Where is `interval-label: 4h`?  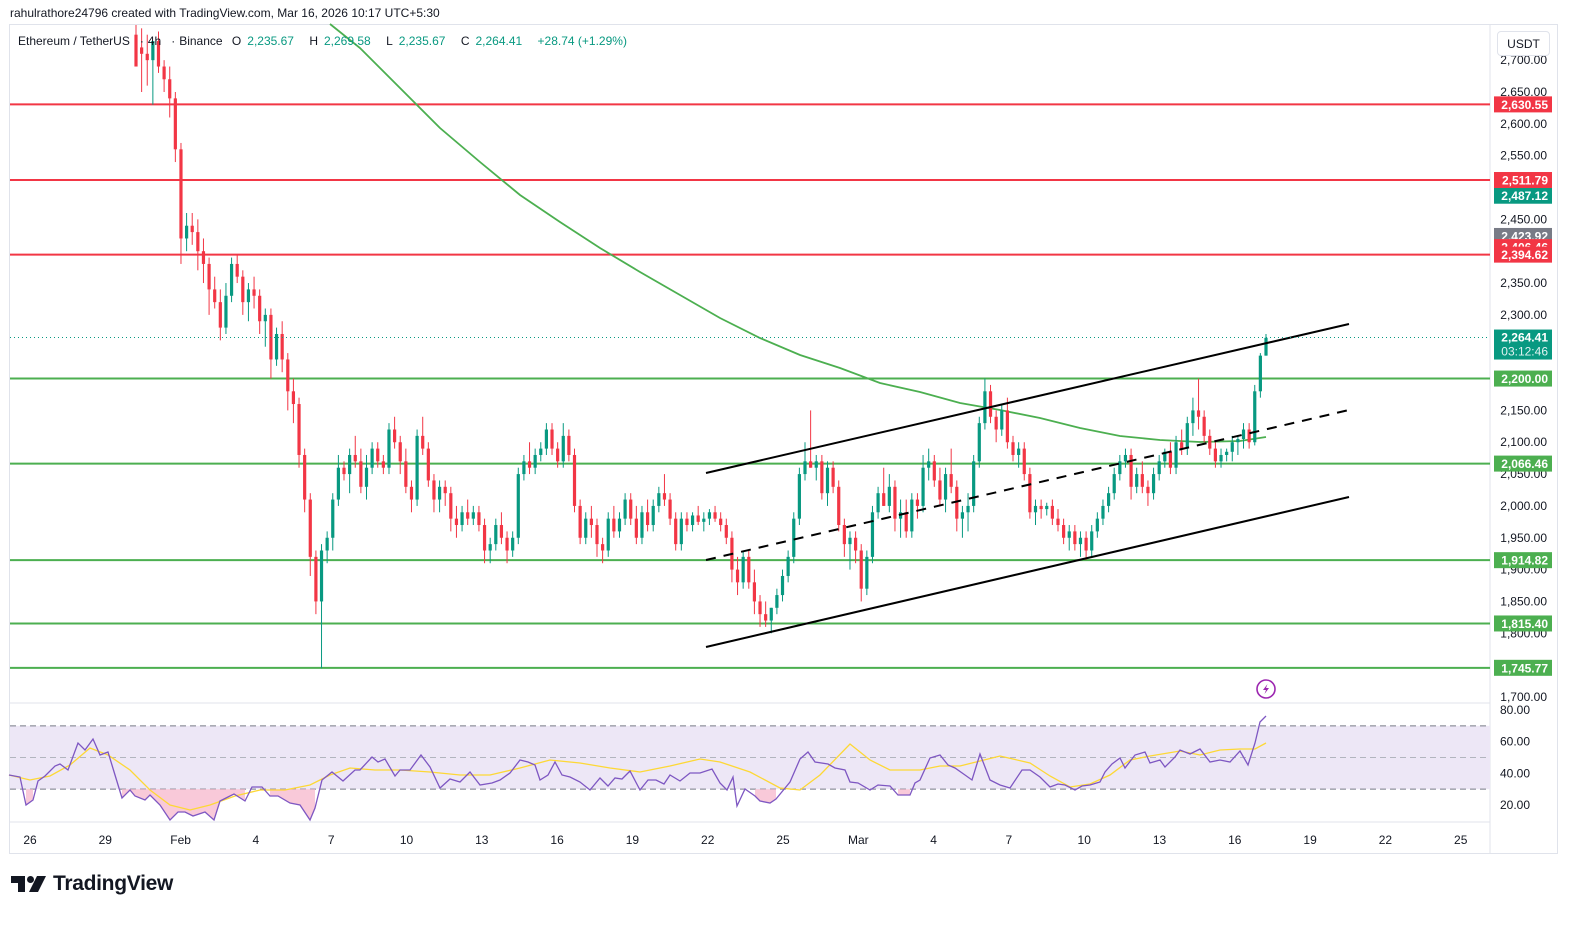 interval-label: 4h is located at coordinates (154, 41).